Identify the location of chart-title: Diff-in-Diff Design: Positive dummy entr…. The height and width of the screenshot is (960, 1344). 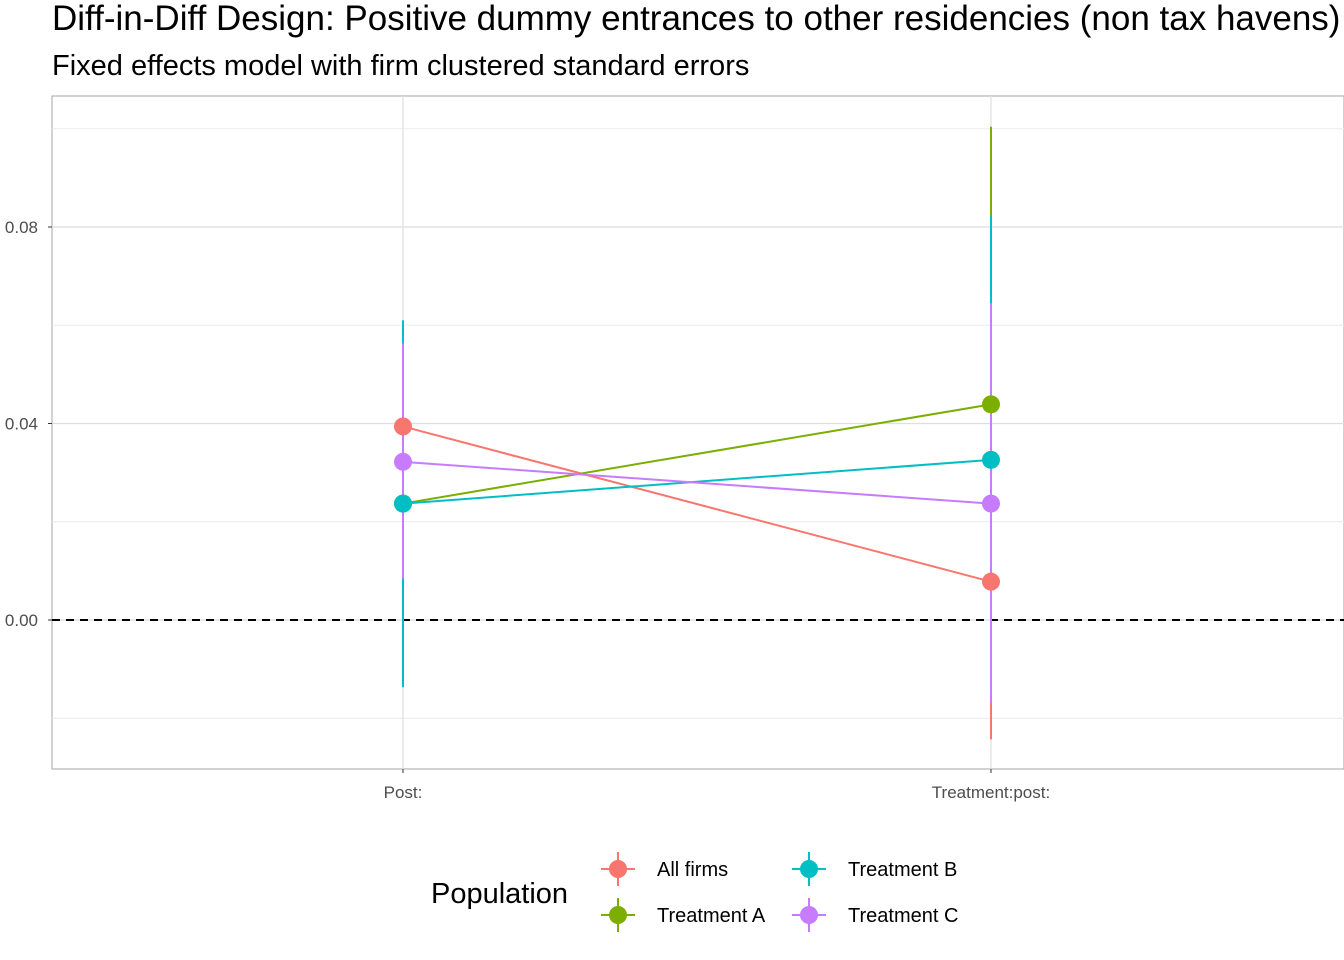
(696, 19).